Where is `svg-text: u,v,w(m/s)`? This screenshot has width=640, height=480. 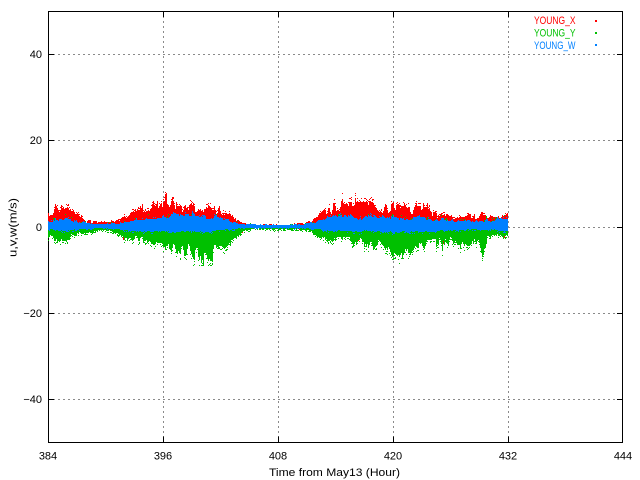 svg-text: u,v,w(m/s) is located at coordinates (14, 227).